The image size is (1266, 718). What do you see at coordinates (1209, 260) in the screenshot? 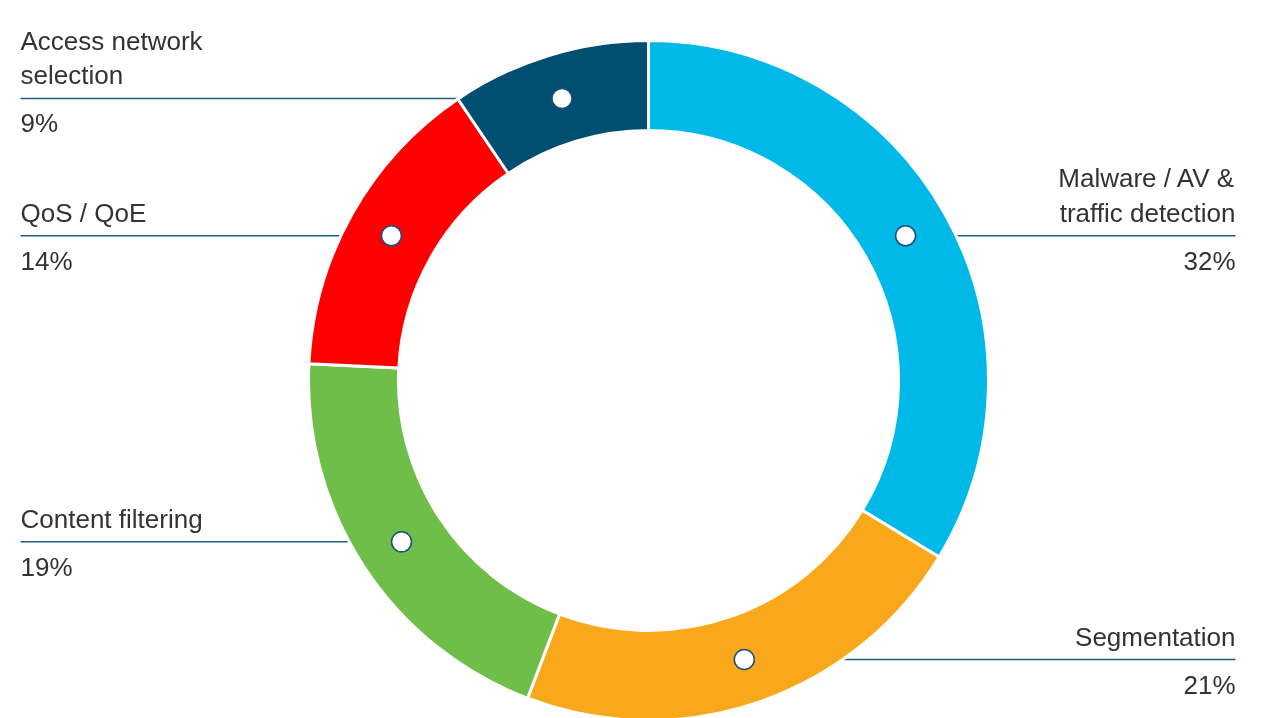
I see `data-label: 32%` at bounding box center [1209, 260].